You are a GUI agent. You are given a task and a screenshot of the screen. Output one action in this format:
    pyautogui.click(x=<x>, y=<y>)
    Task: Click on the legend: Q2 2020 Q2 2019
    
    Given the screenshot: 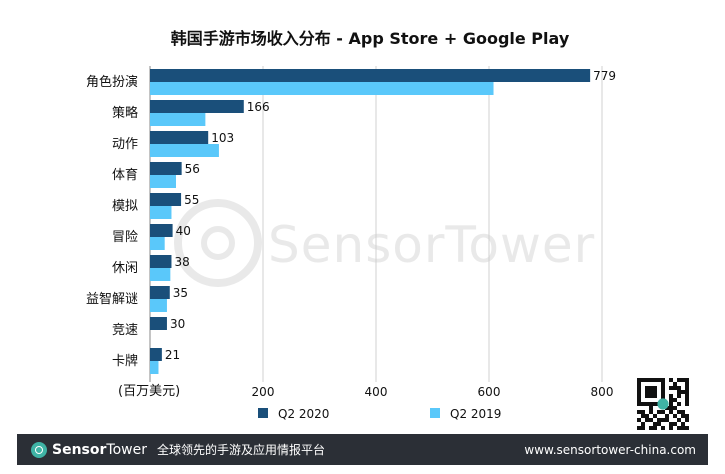 What is the action you would take?
    pyautogui.click(x=379, y=414)
    